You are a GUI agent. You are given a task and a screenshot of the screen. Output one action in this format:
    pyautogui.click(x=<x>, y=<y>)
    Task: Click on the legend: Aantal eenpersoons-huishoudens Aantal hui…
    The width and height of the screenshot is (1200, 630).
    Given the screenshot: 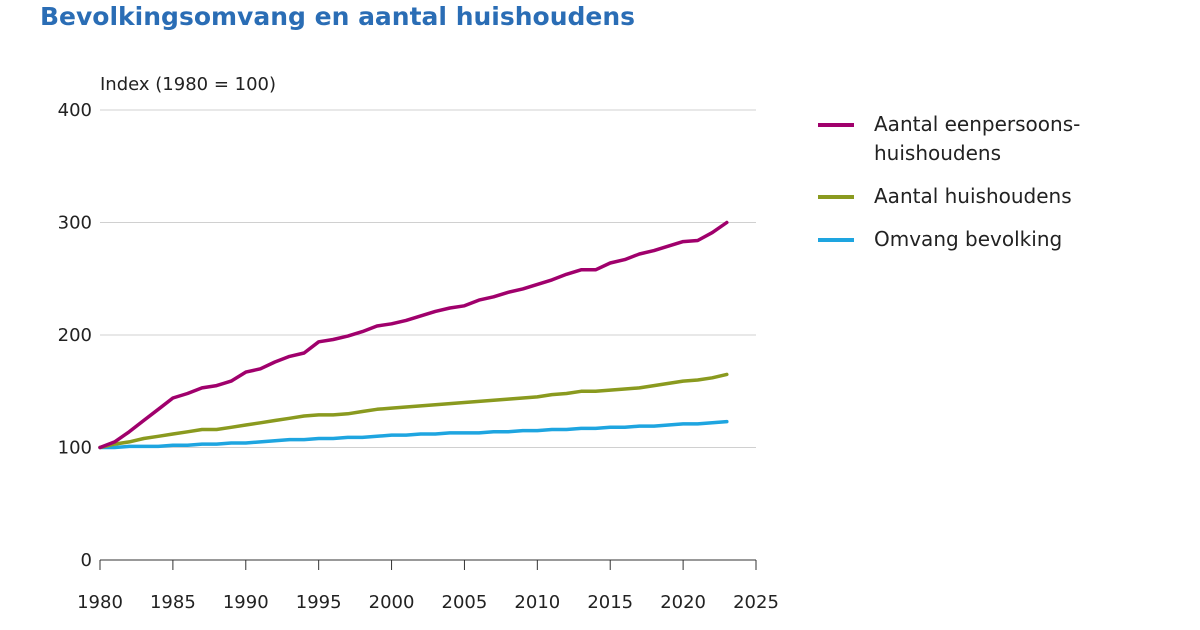 What is the action you would take?
    pyautogui.click(x=978, y=189)
    